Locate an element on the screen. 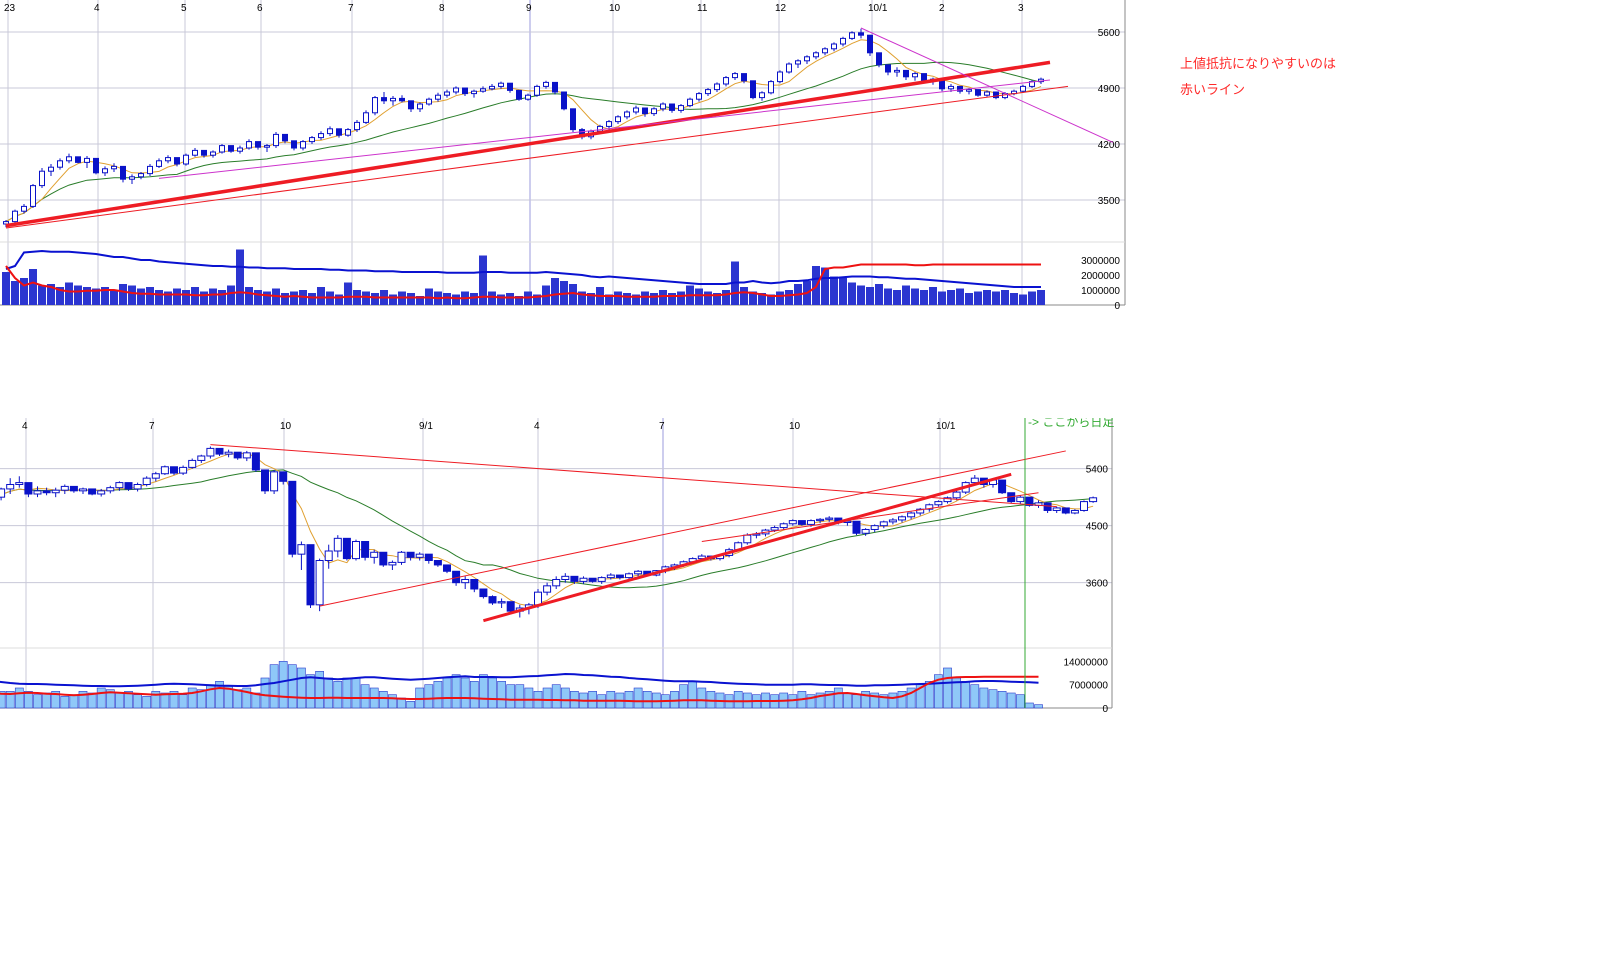 The width and height of the screenshot is (1612, 980). y-tick-label: 3600 is located at coordinates (1097, 584).